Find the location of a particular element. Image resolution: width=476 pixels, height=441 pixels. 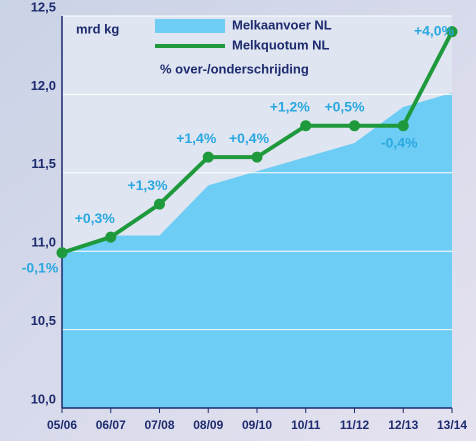

x-tick-label: 10/11 is located at coordinates (306, 425).